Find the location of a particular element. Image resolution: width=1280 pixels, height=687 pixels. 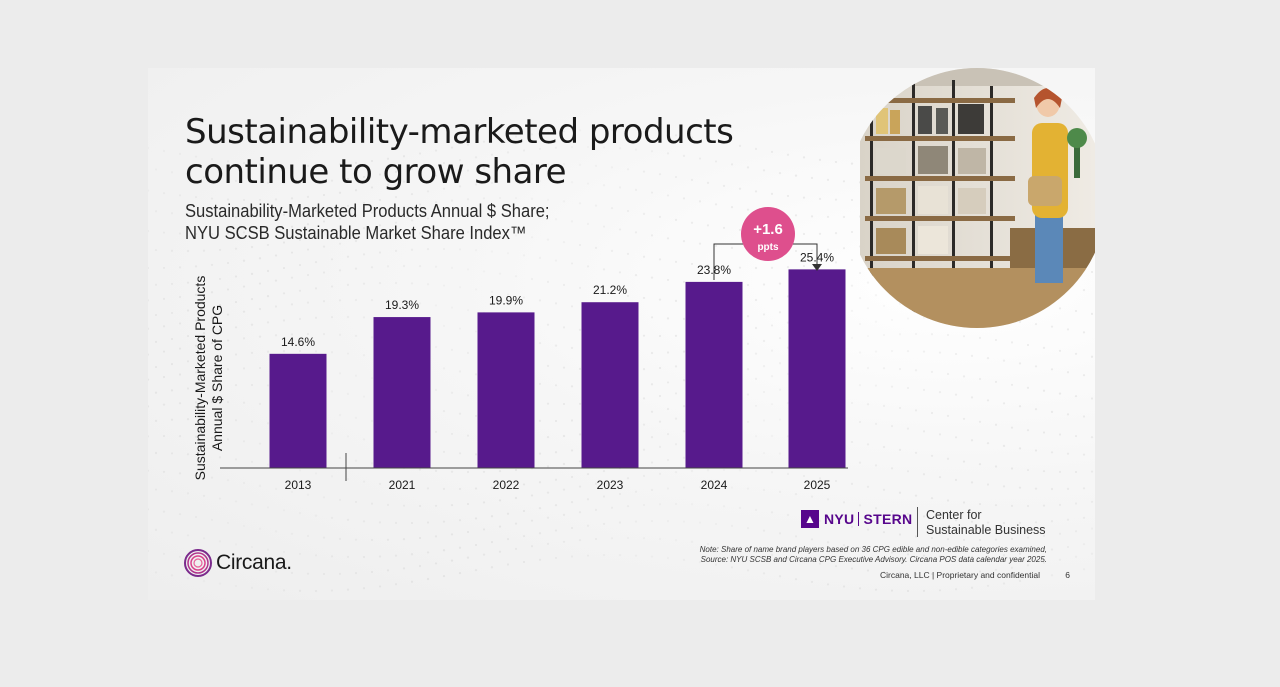

center-name: Center for Sustainable Business is located at coordinates (996, 523).